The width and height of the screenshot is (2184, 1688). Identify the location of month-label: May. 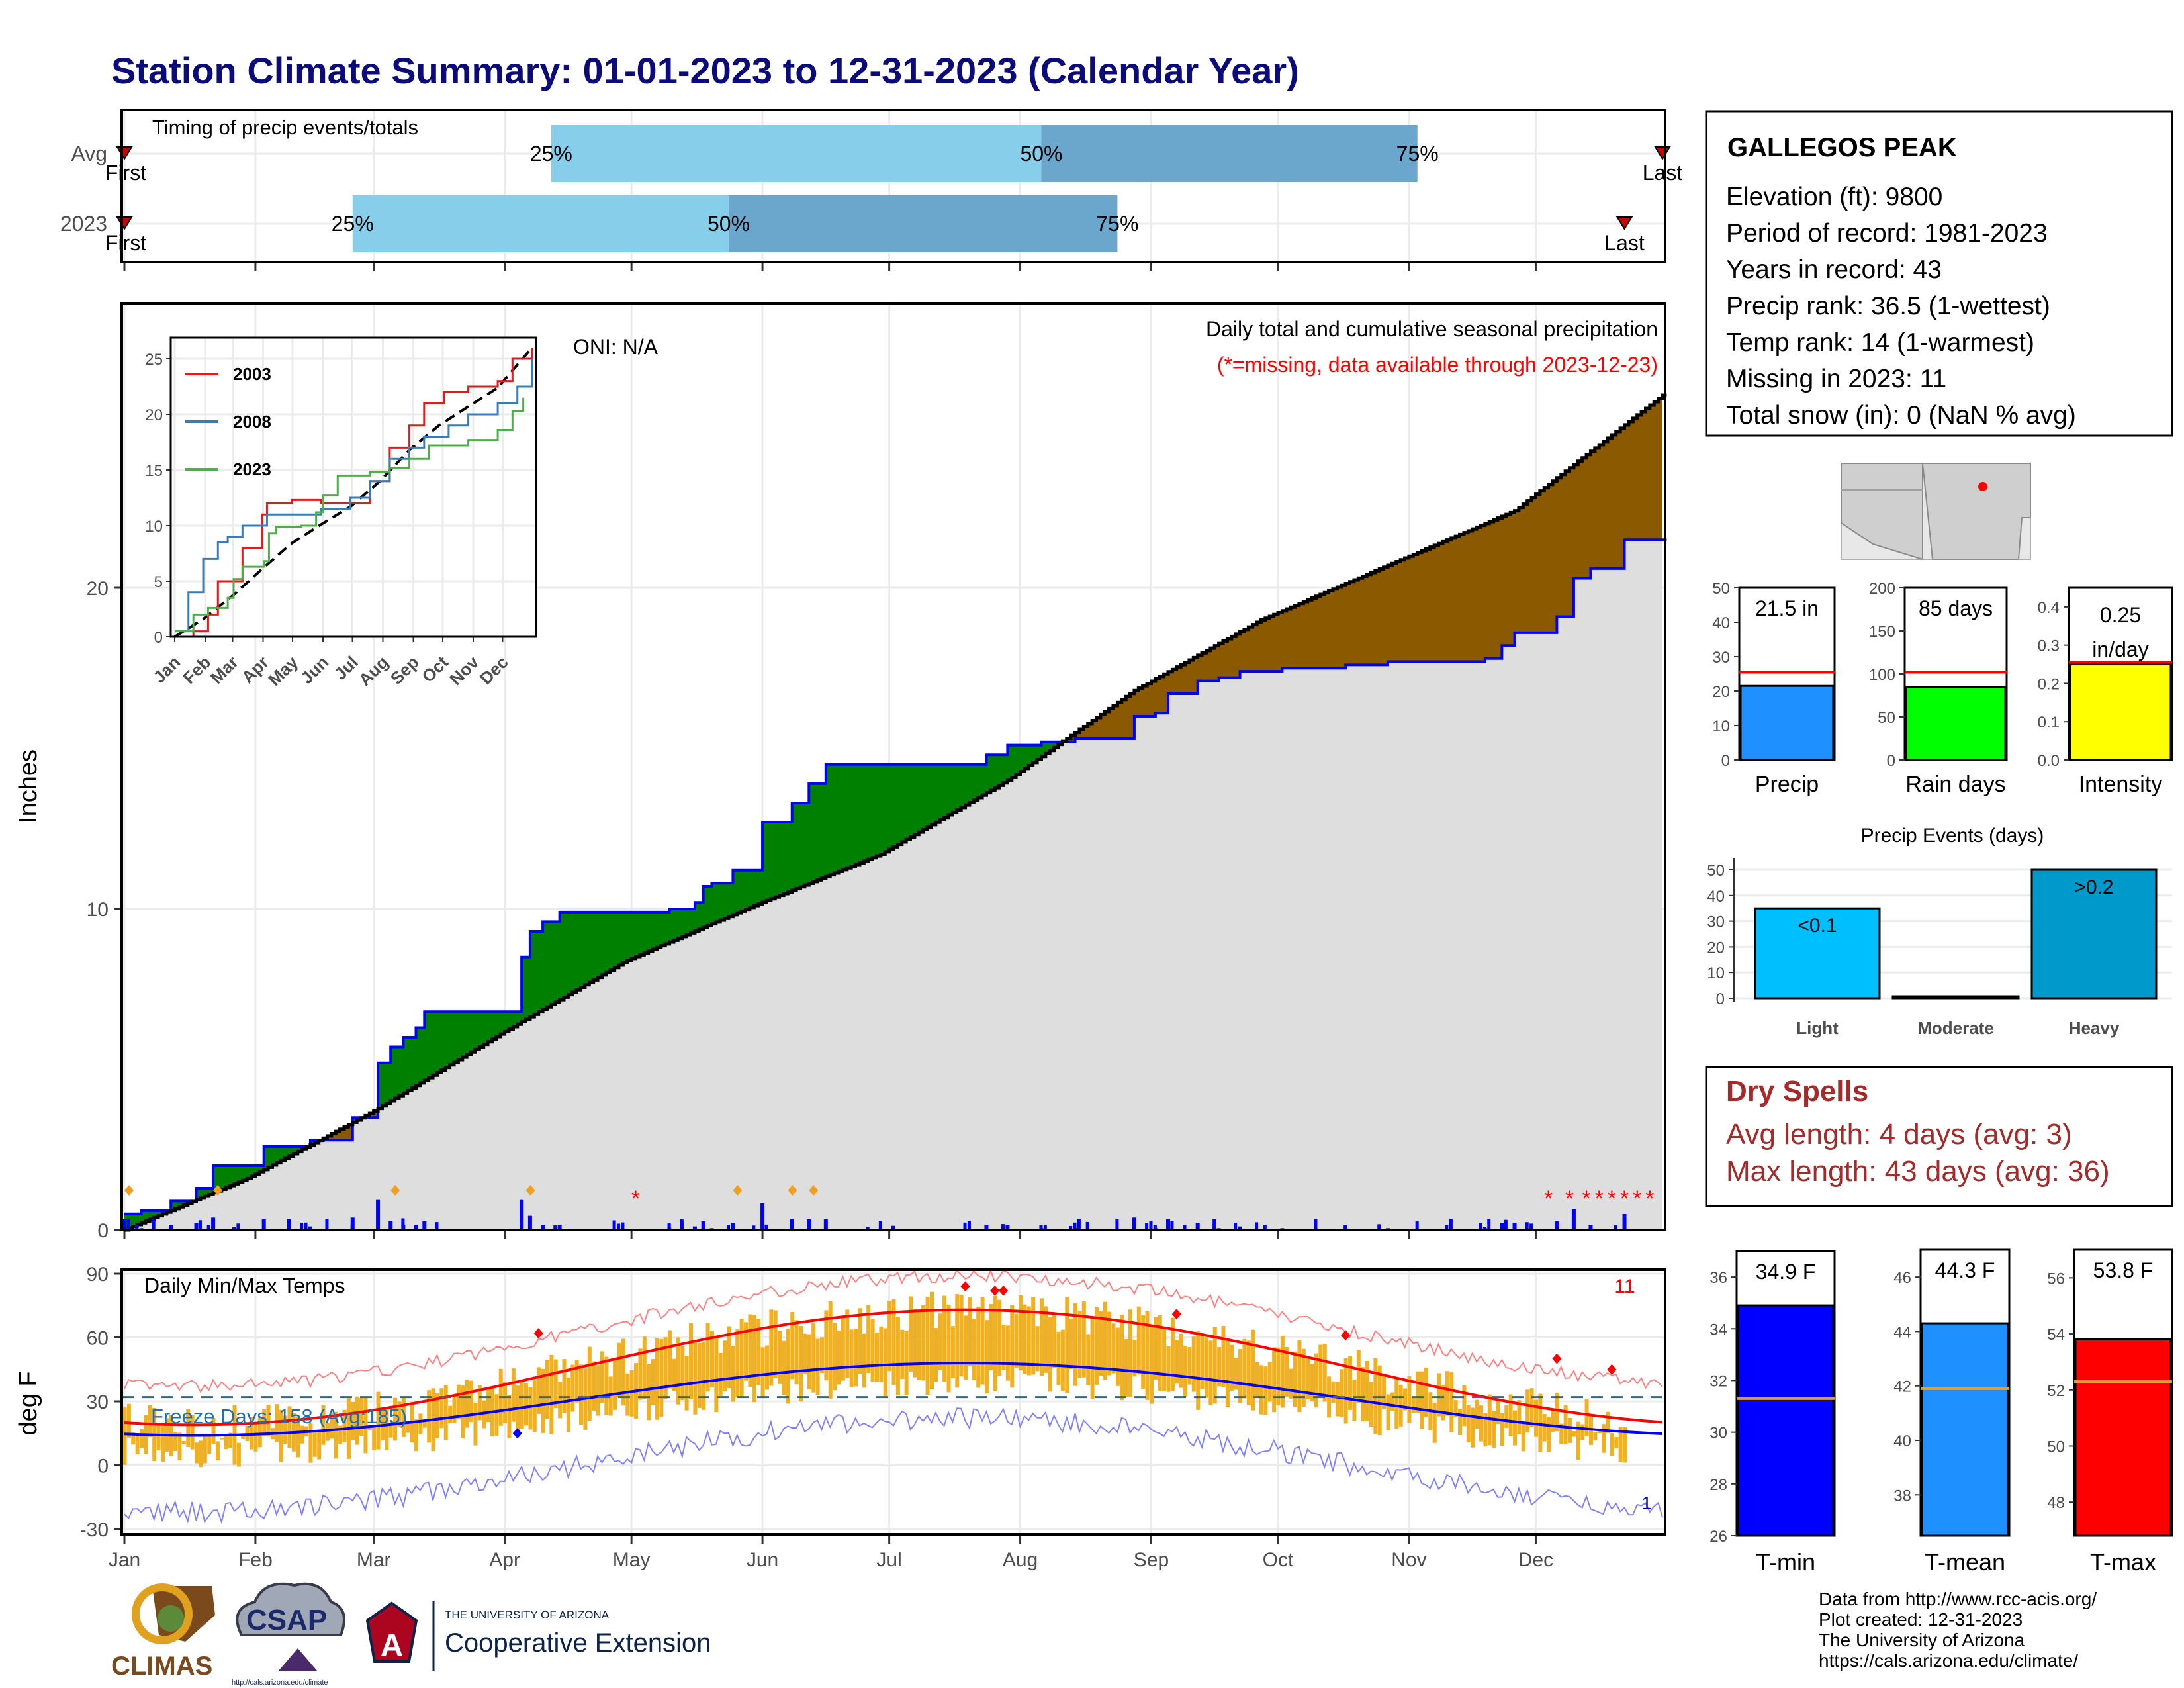
(632, 1560).